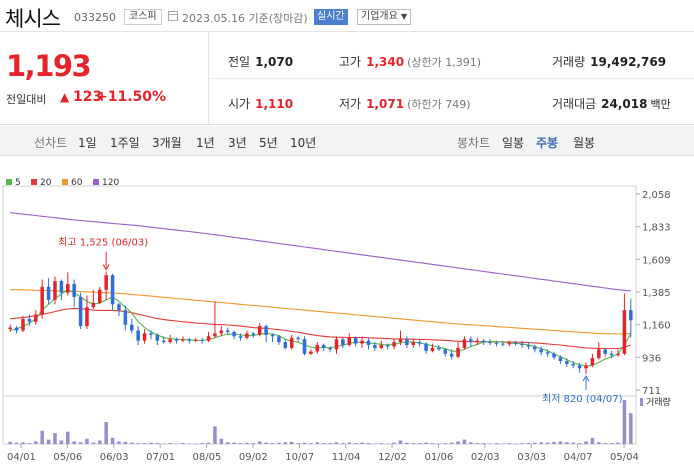  I want to click on low-arrow-head, so click(586, 378).